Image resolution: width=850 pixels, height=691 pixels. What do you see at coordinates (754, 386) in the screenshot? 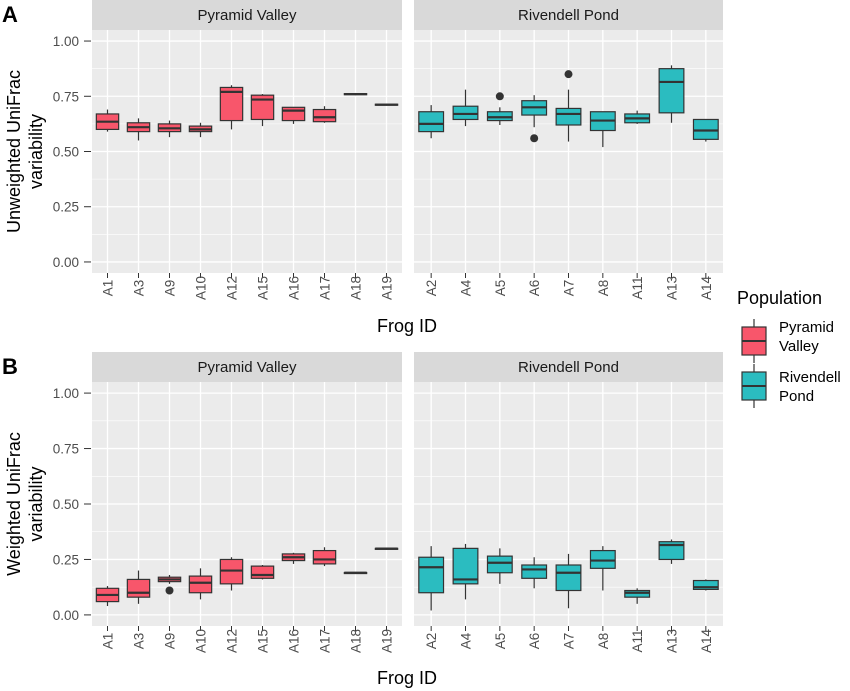
I see `legend-key-rivendell` at bounding box center [754, 386].